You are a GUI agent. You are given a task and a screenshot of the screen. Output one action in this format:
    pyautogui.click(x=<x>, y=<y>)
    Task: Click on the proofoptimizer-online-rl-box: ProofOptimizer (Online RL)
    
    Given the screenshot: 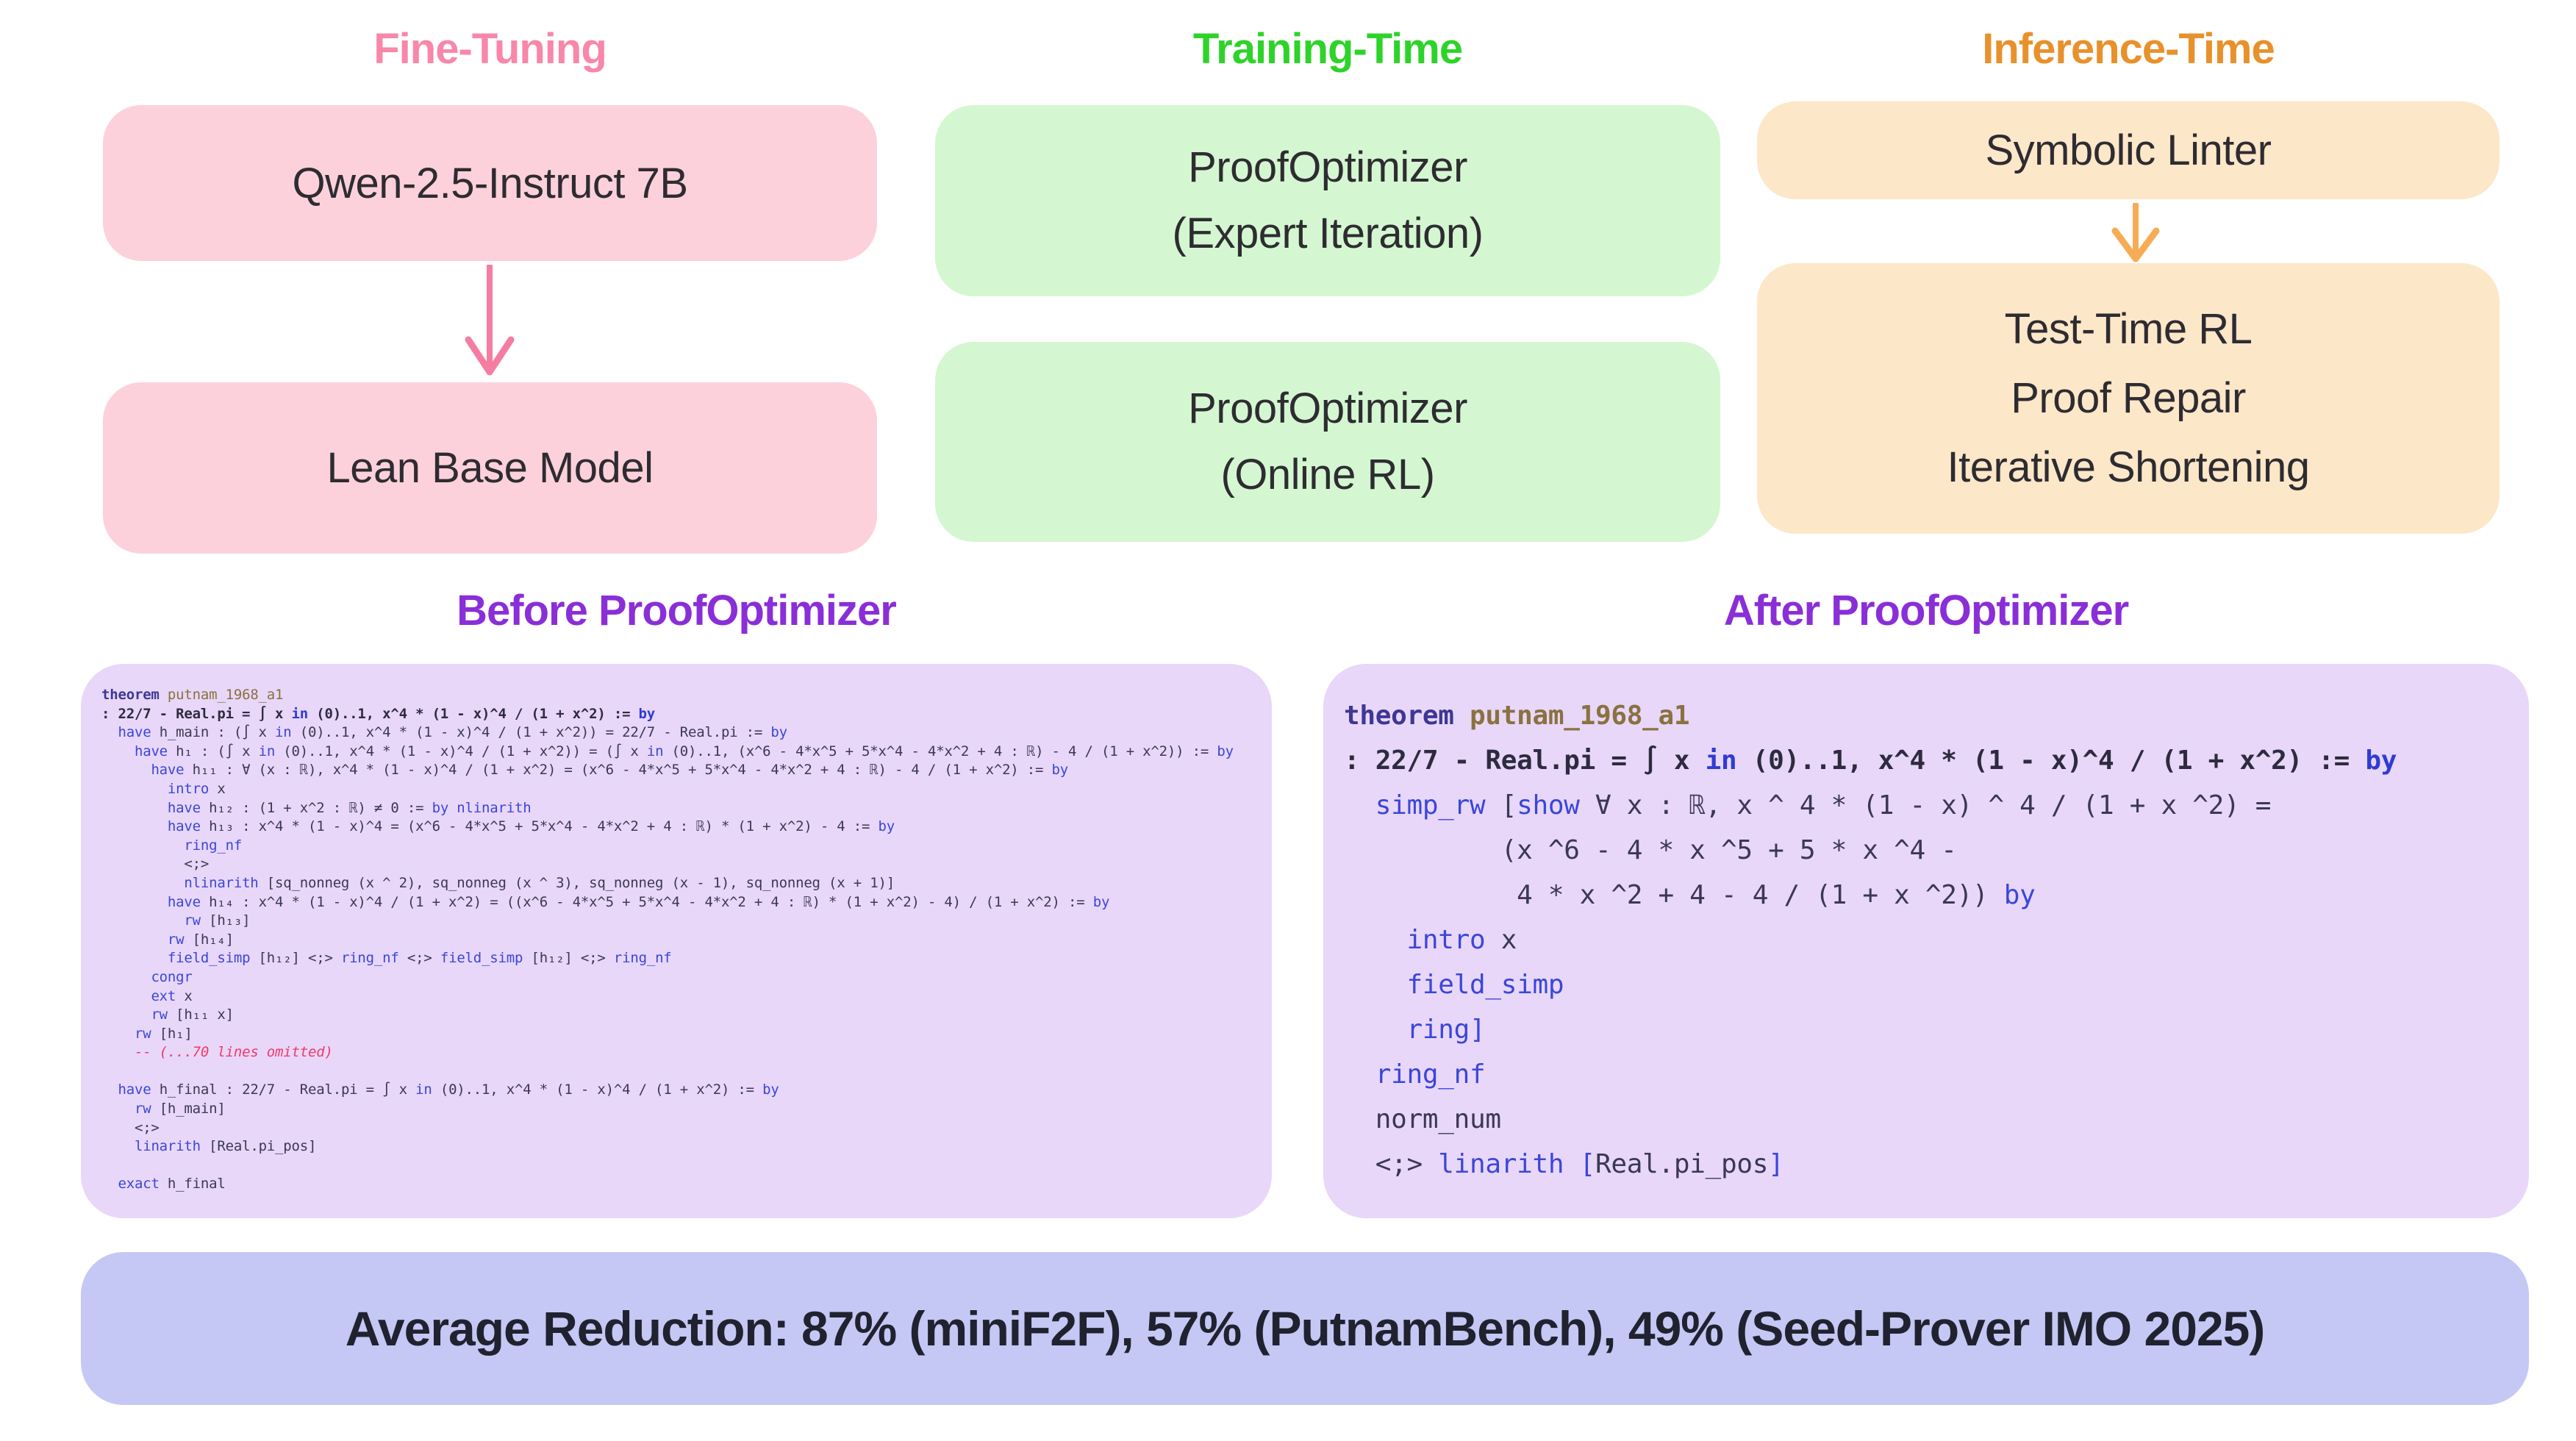 What is the action you would take?
    pyautogui.click(x=1327, y=442)
    